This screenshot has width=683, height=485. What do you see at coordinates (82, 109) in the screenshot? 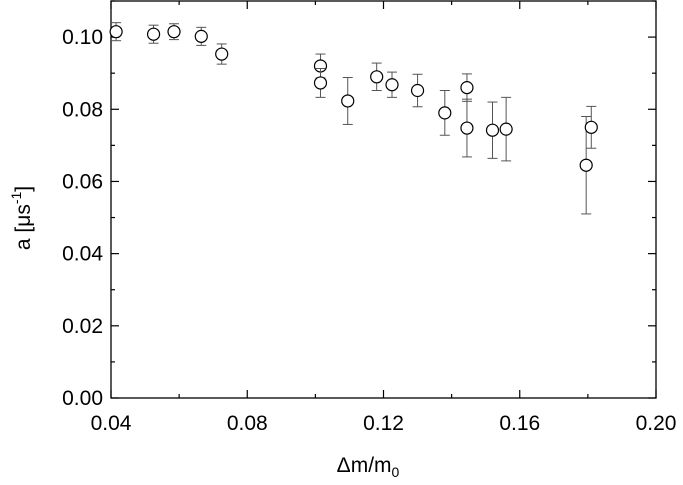
I see `y-tick-label: 0.08` at bounding box center [82, 109].